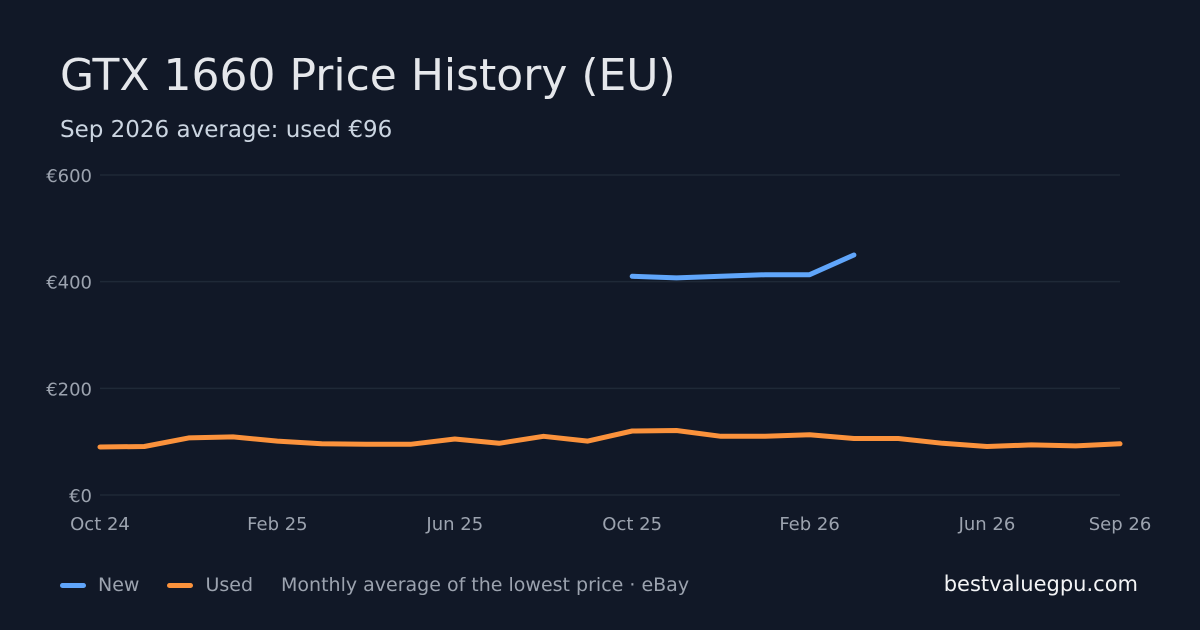  Describe the element at coordinates (368, 75) in the screenshot. I see `chart-title: GTX 1660 Price History (EU)` at that location.